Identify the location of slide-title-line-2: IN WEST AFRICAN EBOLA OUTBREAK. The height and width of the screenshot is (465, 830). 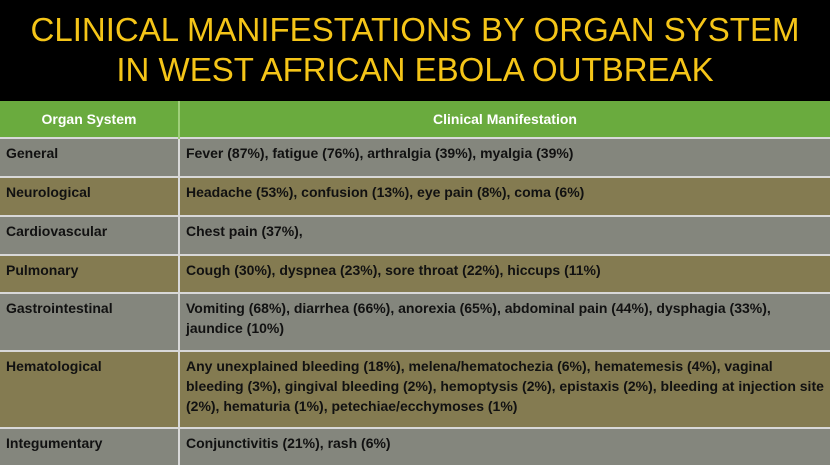
(415, 69).